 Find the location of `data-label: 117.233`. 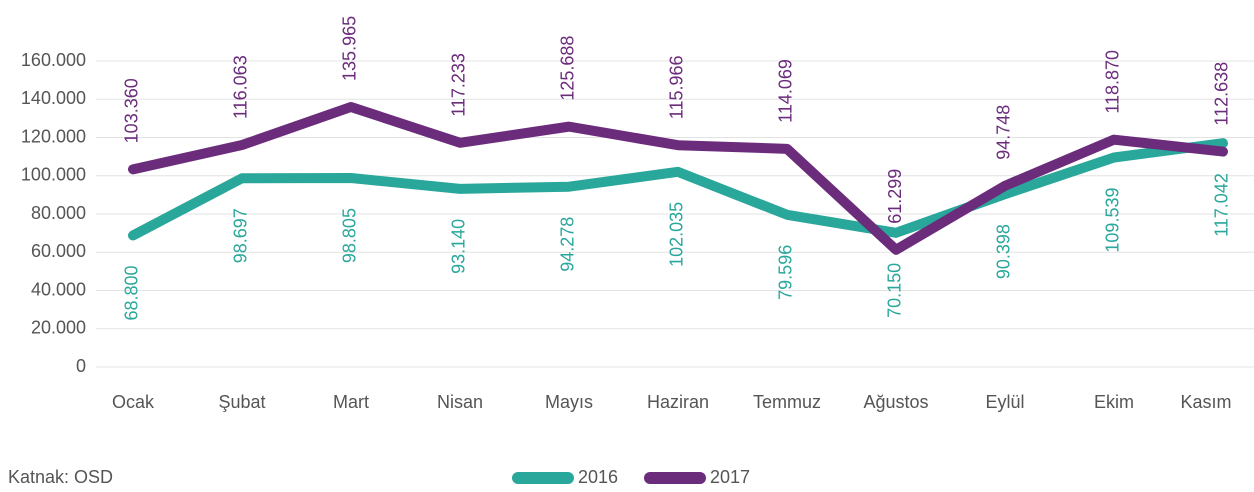

data-label: 117.233 is located at coordinates (459, 85).